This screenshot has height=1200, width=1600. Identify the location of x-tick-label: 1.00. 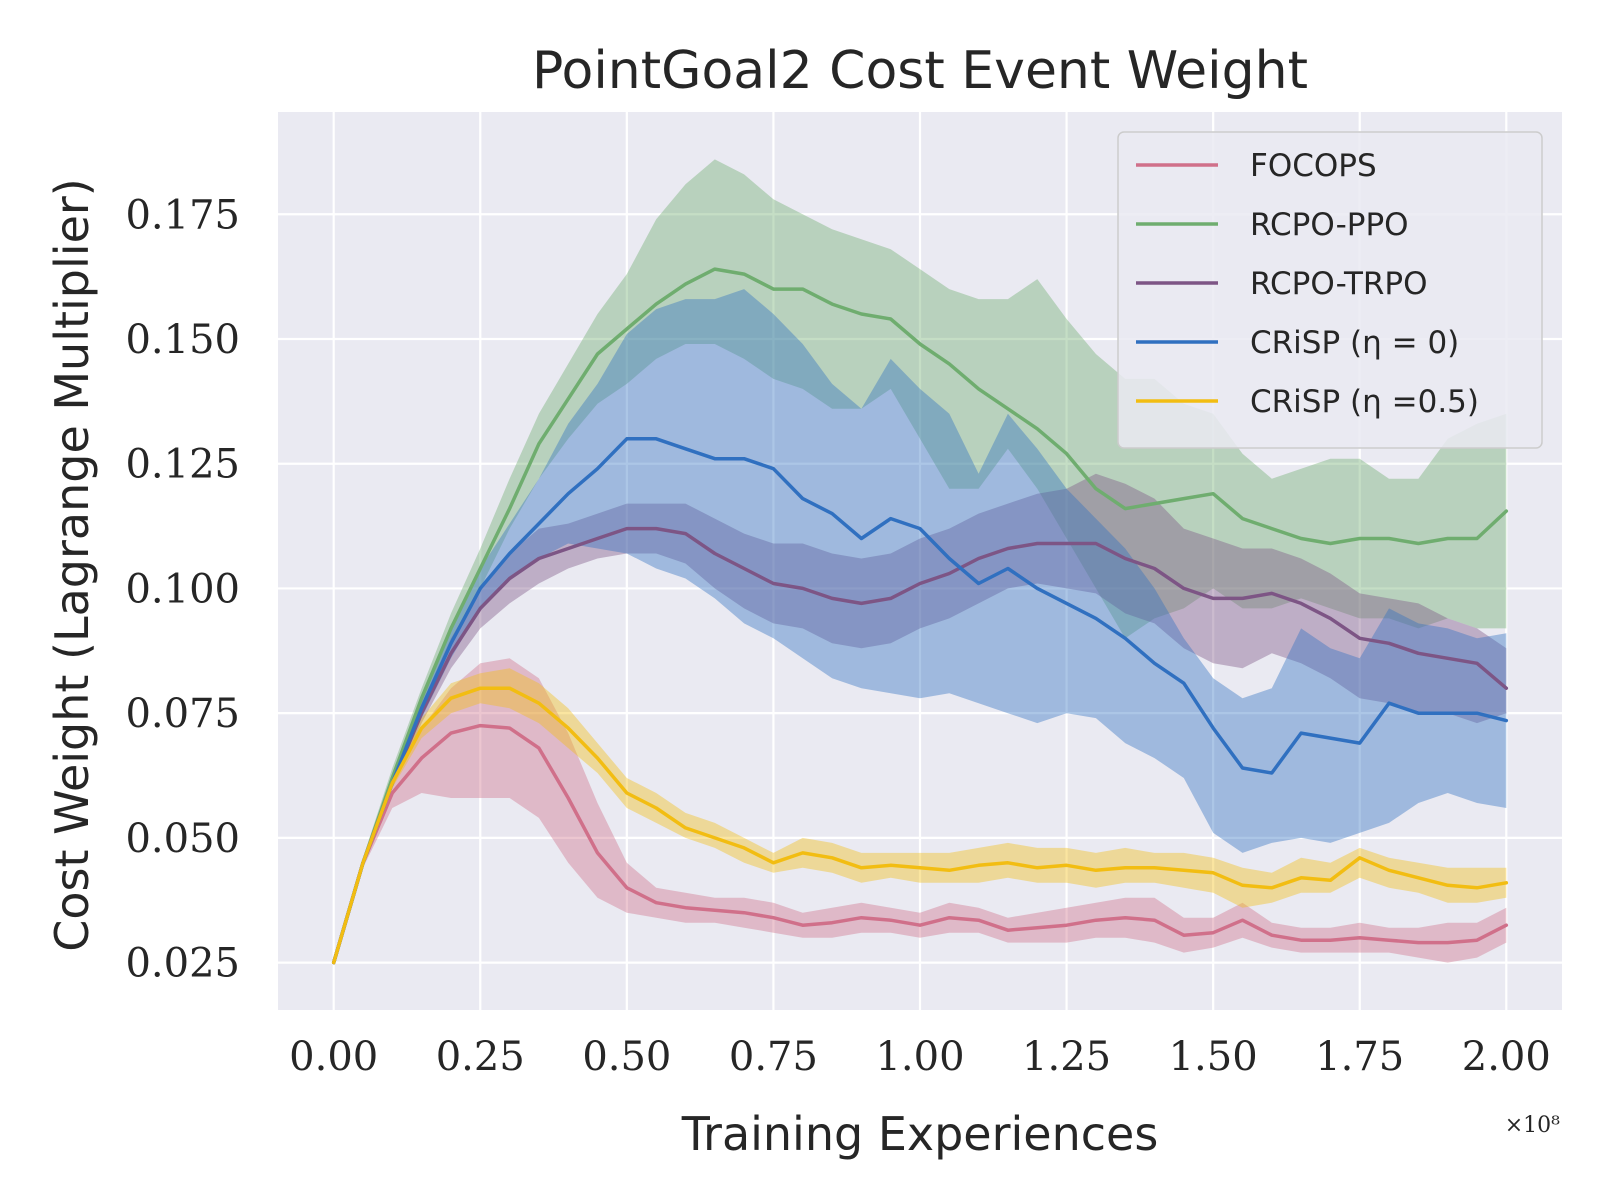
(919, 1057).